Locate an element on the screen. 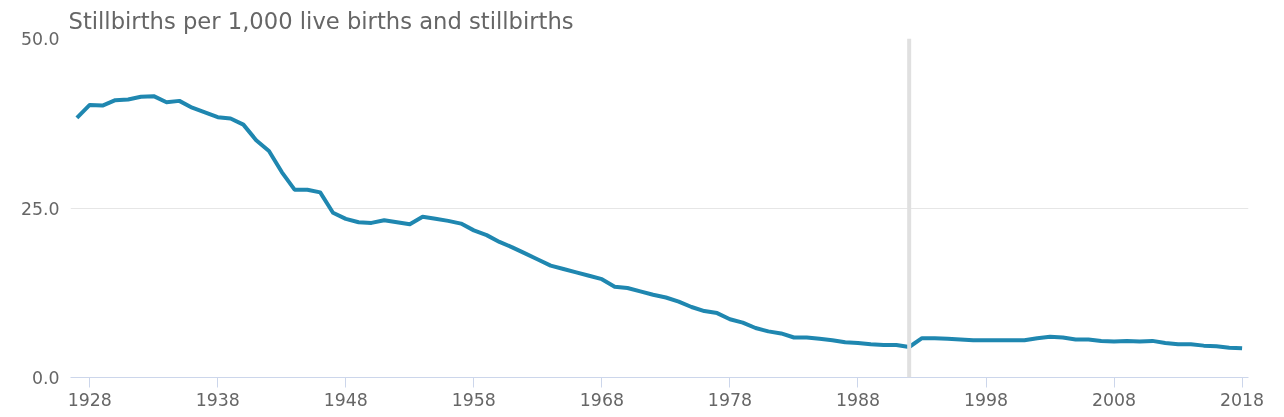 The image size is (1284, 417). chart-title: Stillbirths per 1,000 live births and stillbirths is located at coordinates (321, 20).